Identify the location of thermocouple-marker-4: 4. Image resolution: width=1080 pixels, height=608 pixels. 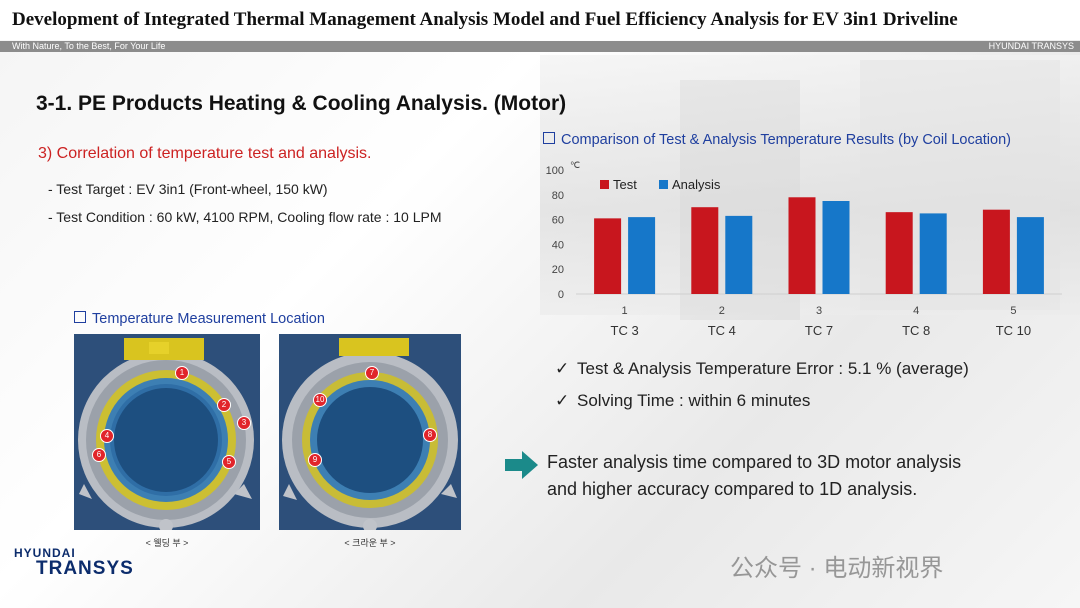
(107, 436).